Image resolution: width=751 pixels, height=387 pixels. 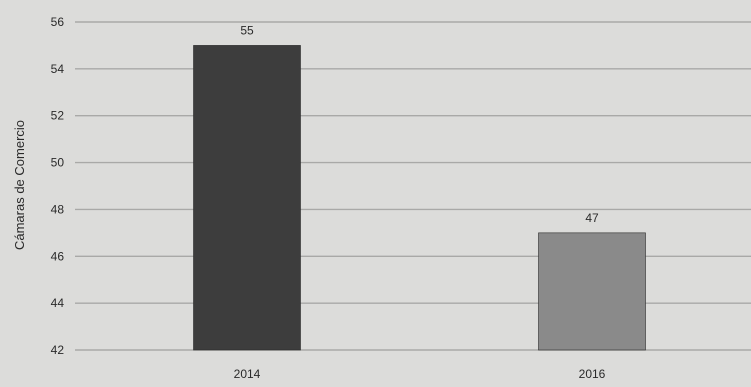 What do you see at coordinates (592, 218) in the screenshot?
I see `data-label-2016: 47` at bounding box center [592, 218].